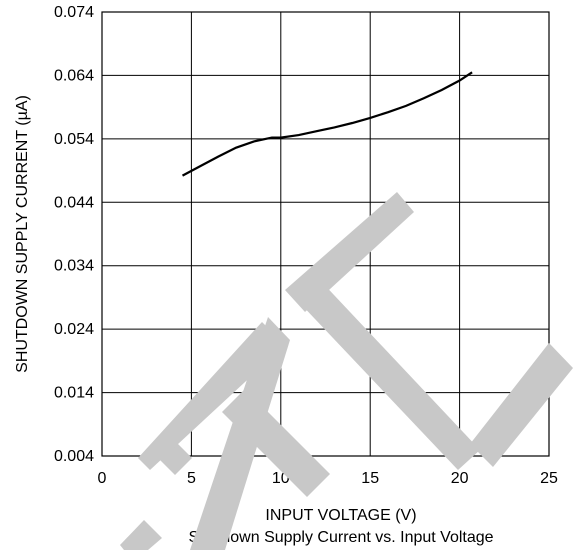 The image size is (573, 550). Describe the element at coordinates (460, 478) in the screenshot. I see `x-tick-label: 20` at that location.